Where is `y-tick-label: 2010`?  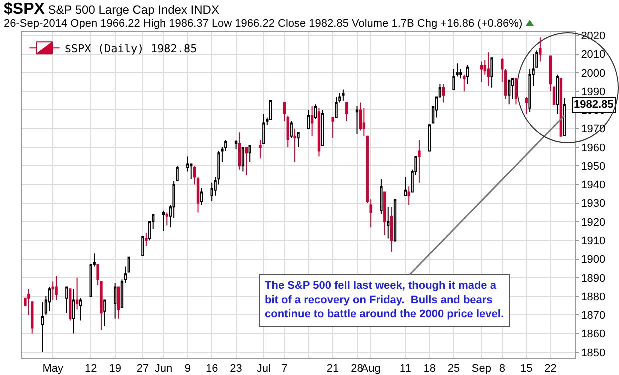
y-tick-label: 2010 is located at coordinates (593, 55).